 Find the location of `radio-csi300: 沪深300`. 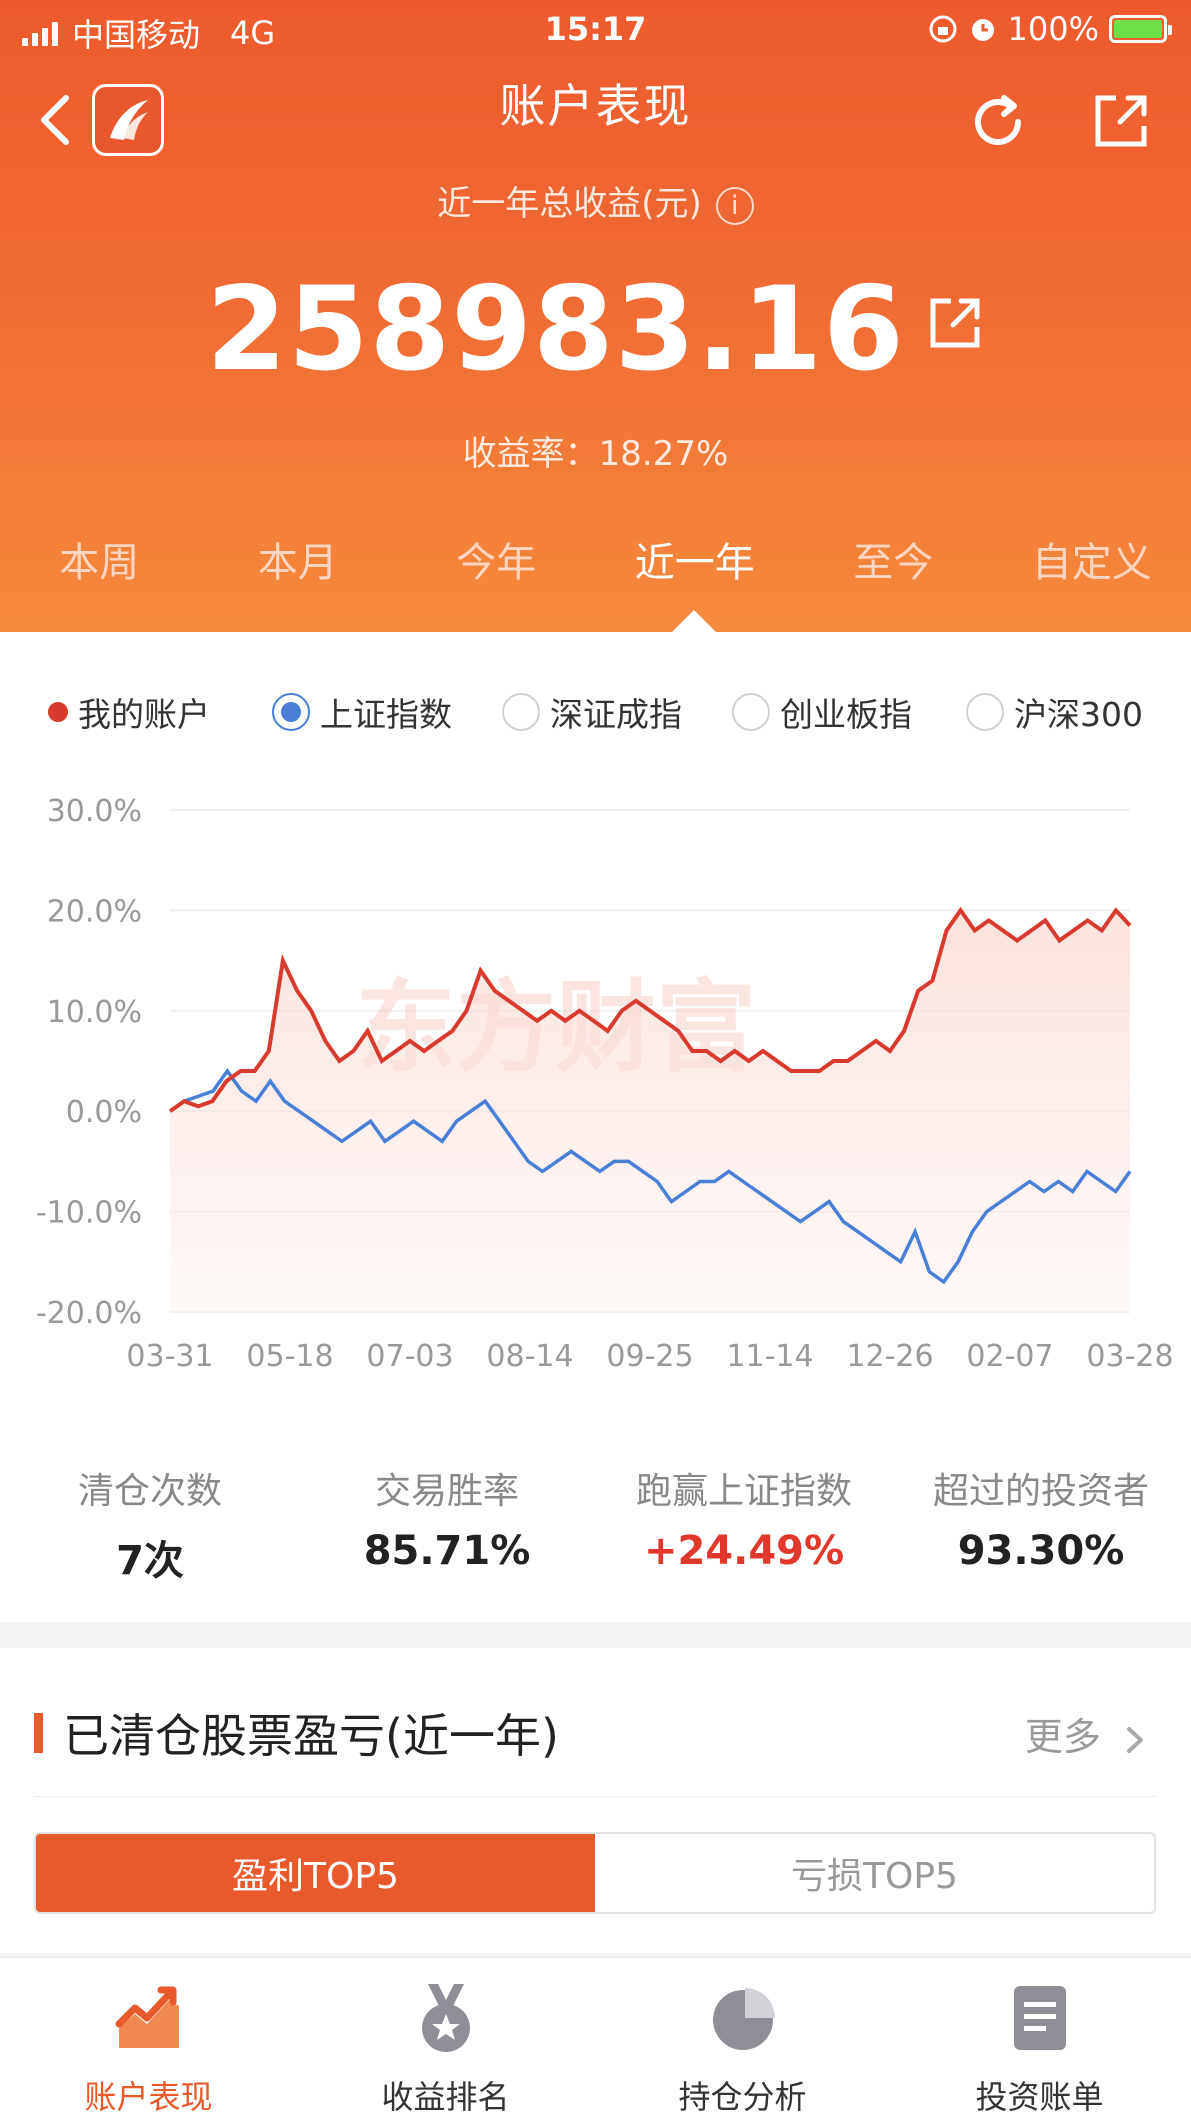

radio-csi300: 沪深300 is located at coordinates (1054, 712).